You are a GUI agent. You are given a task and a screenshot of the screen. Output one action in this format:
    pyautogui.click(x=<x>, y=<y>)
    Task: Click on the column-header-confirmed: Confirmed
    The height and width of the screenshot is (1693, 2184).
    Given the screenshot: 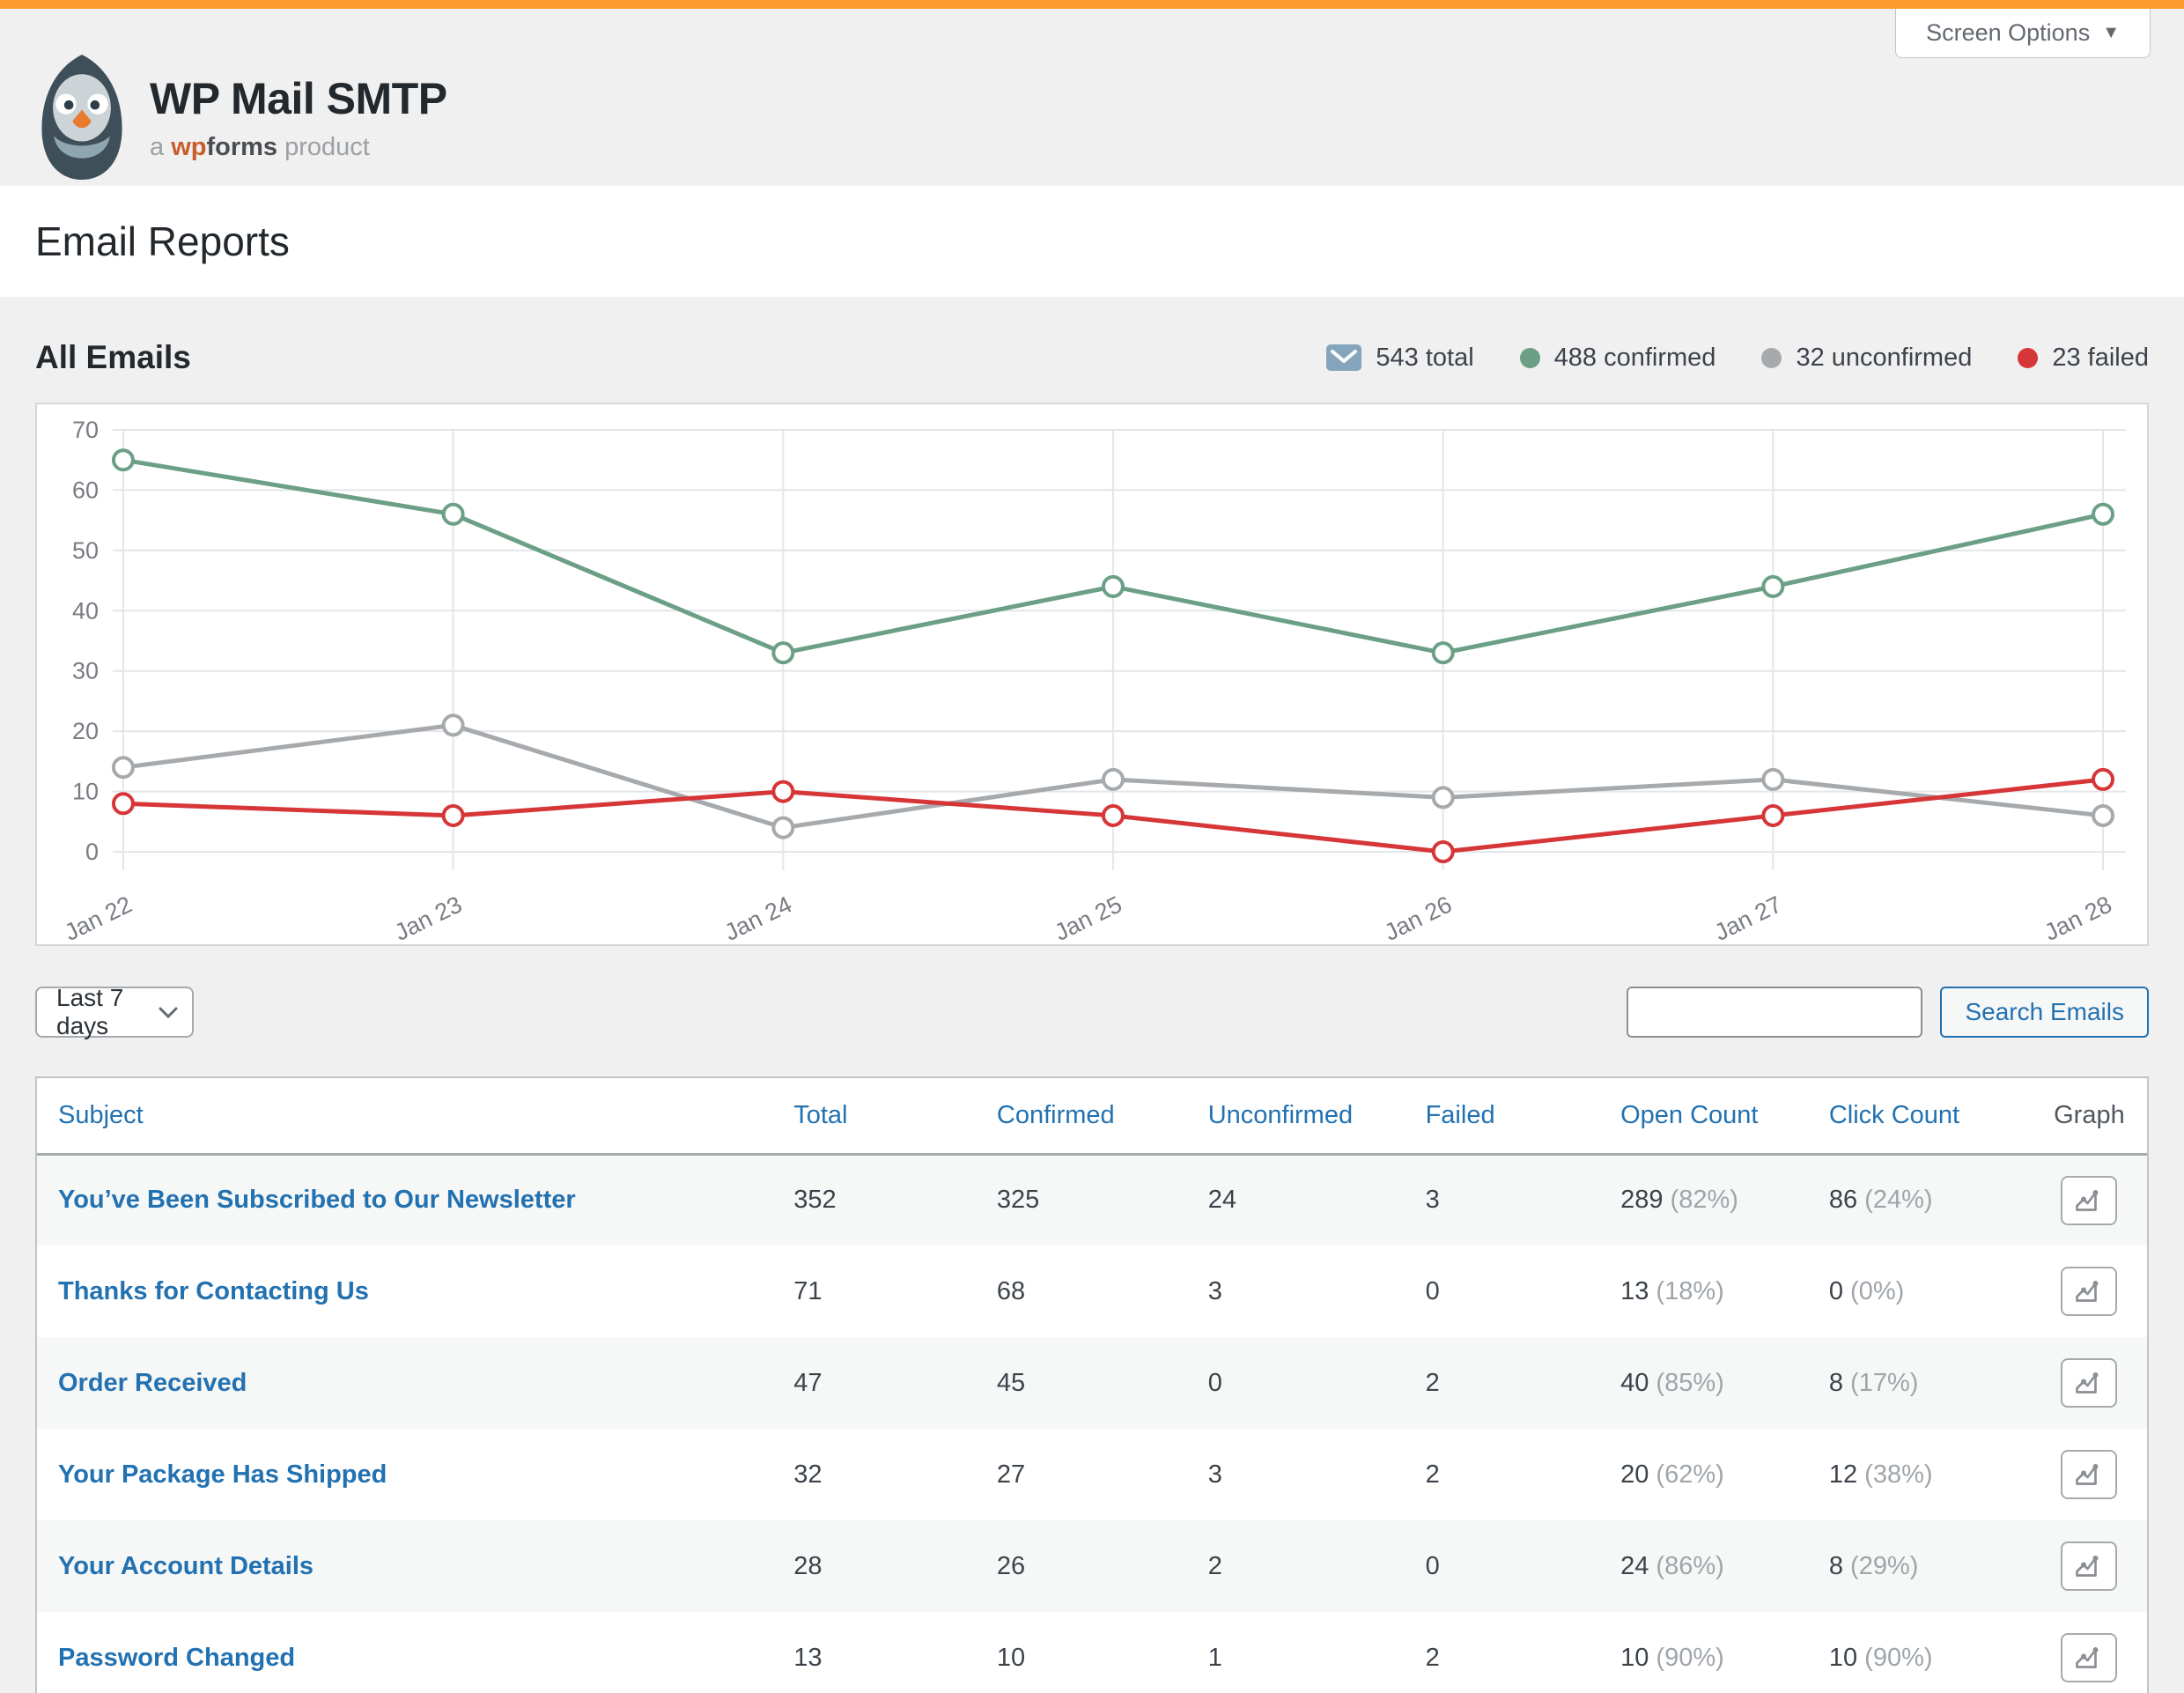 What is the action you would take?
    pyautogui.click(x=1081, y=1117)
    